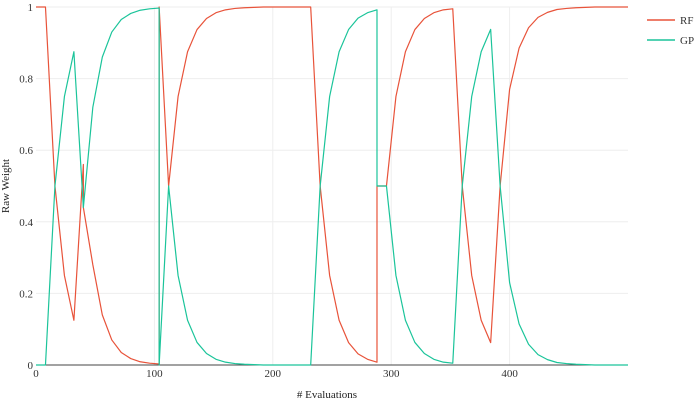  I want to click on y-axis-title: Raw Weight, so click(6, 186).